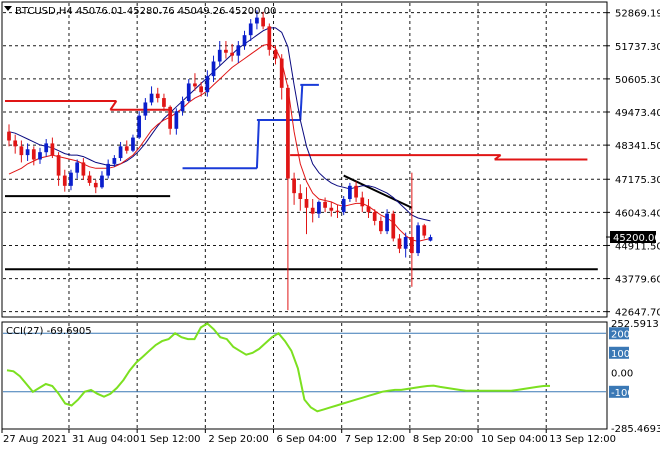  I want to click on time-tick-label: 8 Sep 20:00, so click(443, 439).